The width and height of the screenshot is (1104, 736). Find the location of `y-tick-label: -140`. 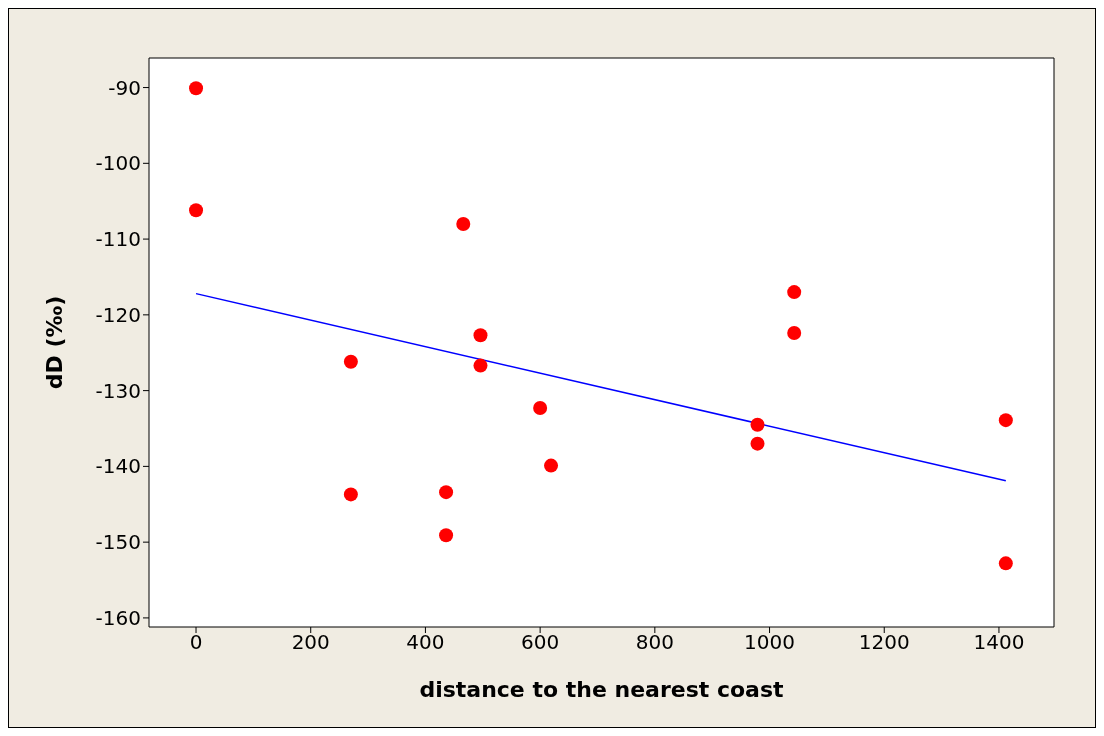

y-tick-label: -140 is located at coordinates (118, 466).